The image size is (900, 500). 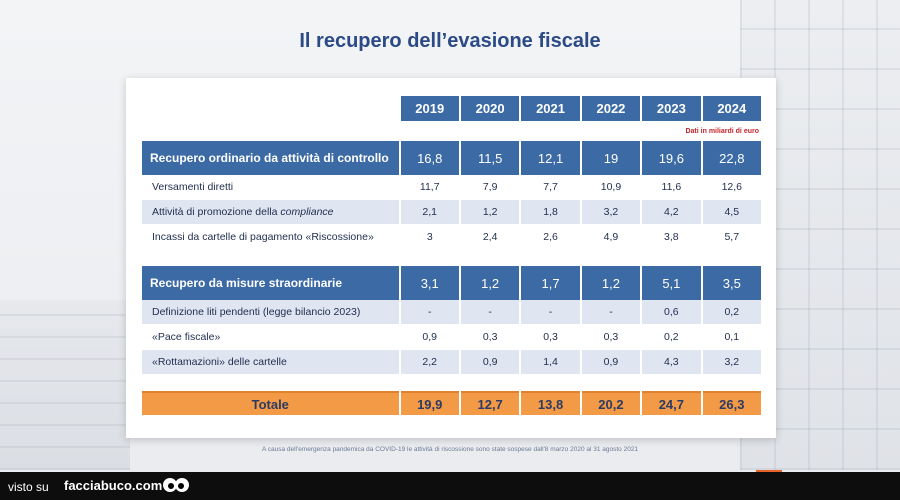 I want to click on total-label: Totale, so click(x=270, y=403).